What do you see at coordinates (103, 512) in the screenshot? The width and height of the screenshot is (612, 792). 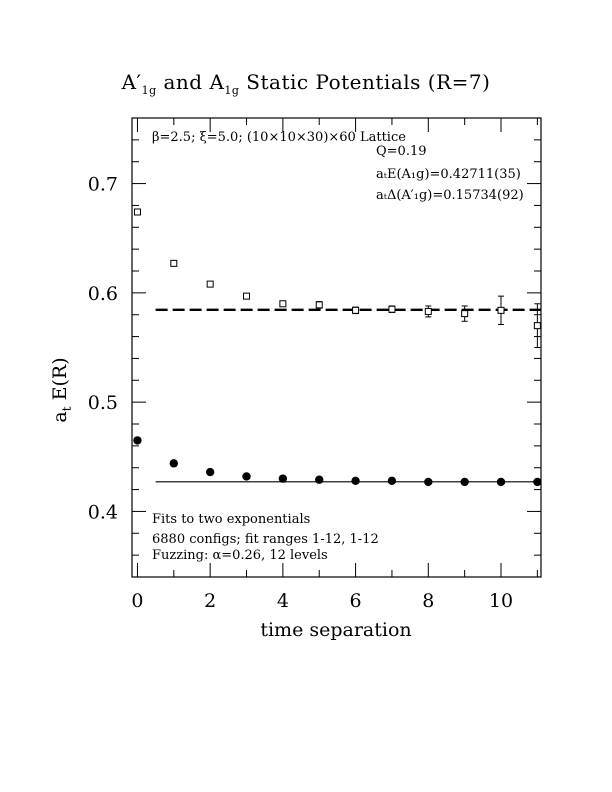 I see `y-tick-label: 0.4` at bounding box center [103, 512].